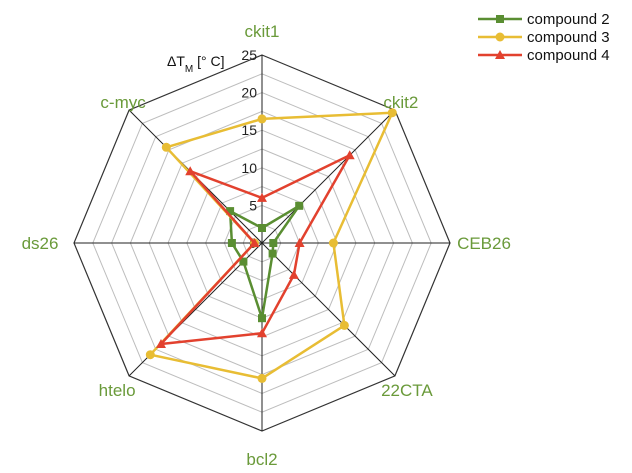 This screenshot has width=632, height=473. I want to click on radial-axis-label-base: ΔT, so click(176, 61).